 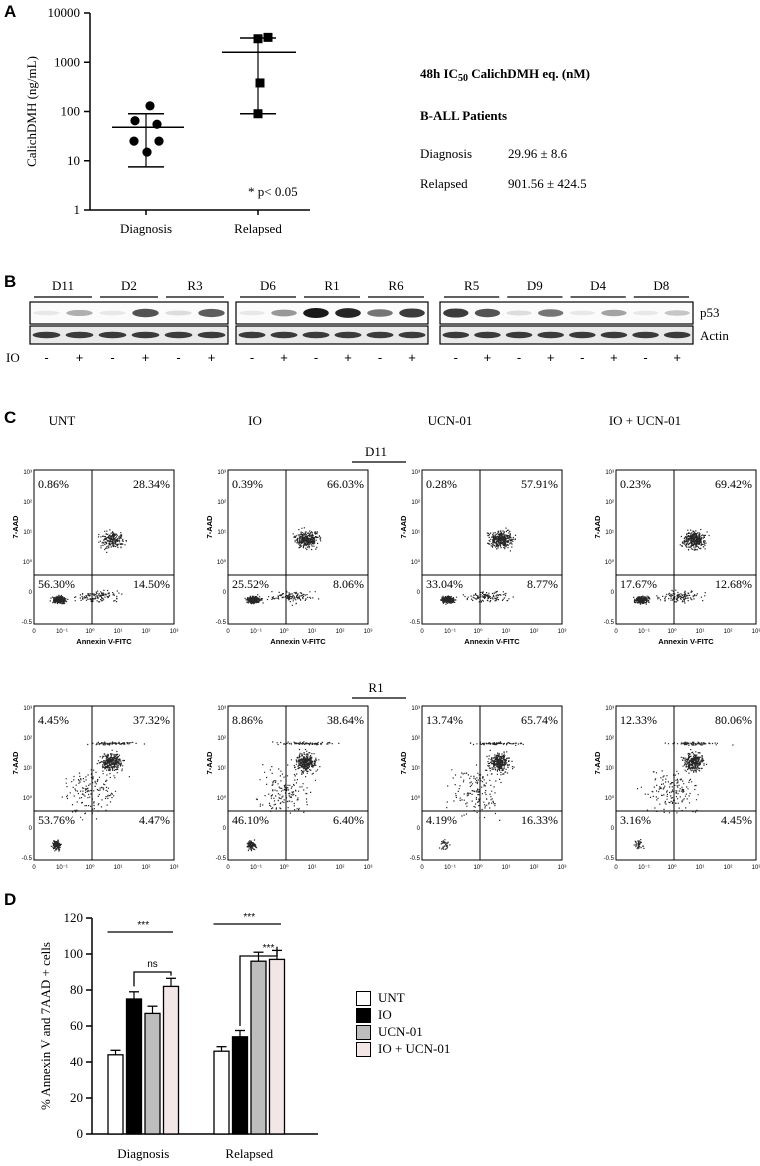 What do you see at coordinates (736, 820) in the screenshot?
I see `c-quadrant-lr: 4.45%` at bounding box center [736, 820].